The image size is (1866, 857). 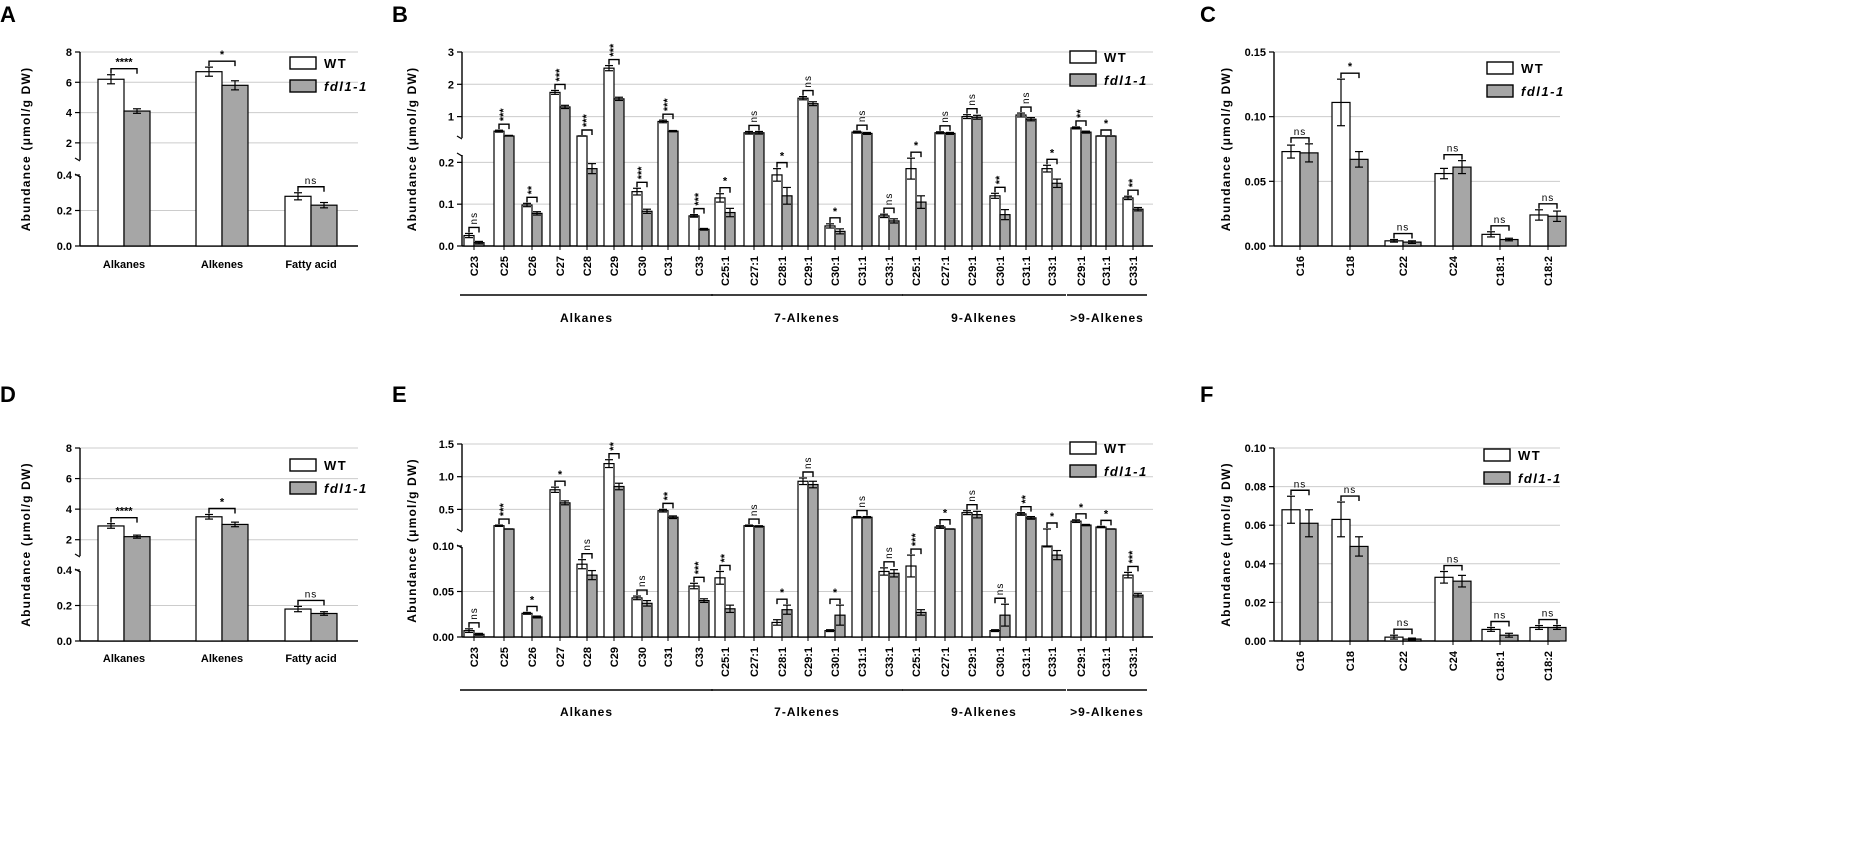 What do you see at coordinates (1255, 182) in the screenshot?
I see `y-tick-label: 0.05` at bounding box center [1255, 182].